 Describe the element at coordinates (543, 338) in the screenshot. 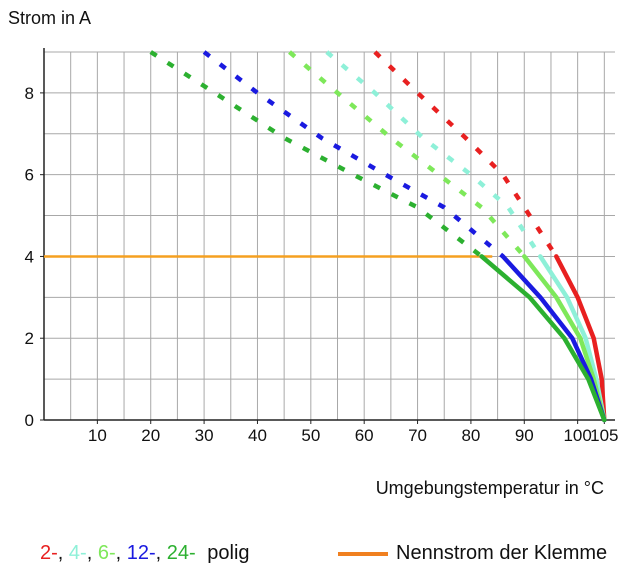

I see `series-24--solid` at that location.